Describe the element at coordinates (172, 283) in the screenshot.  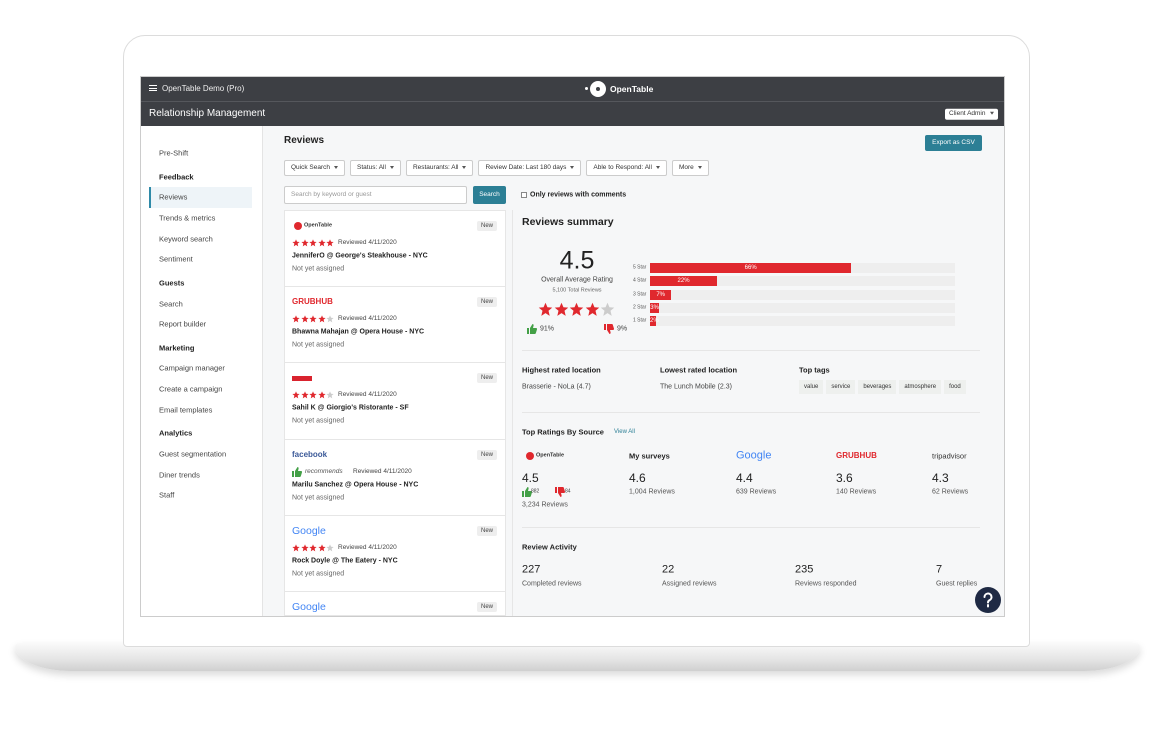
I see `sidebar-heading: Guests` at that location.